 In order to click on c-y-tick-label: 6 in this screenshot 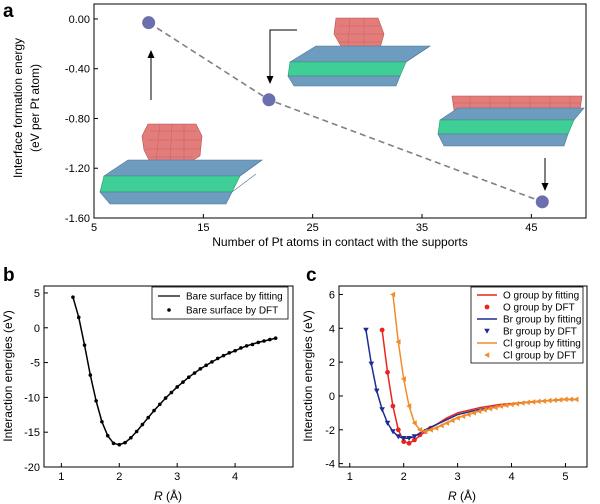, I will do `click(332, 295)`.